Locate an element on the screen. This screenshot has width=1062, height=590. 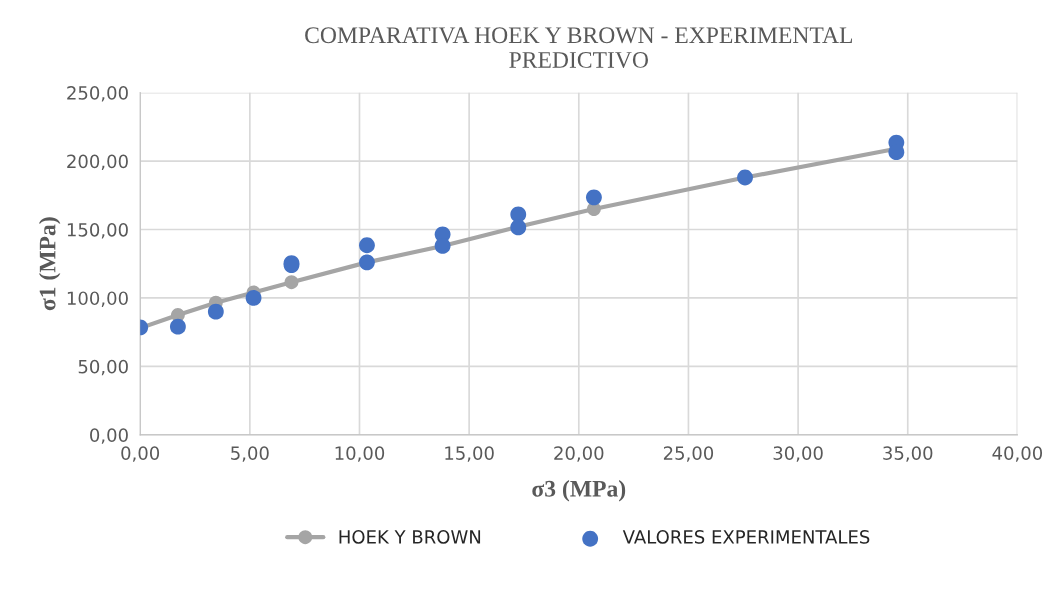
legend-label: VALORES EXPERIMENTALES is located at coordinates (746, 537).